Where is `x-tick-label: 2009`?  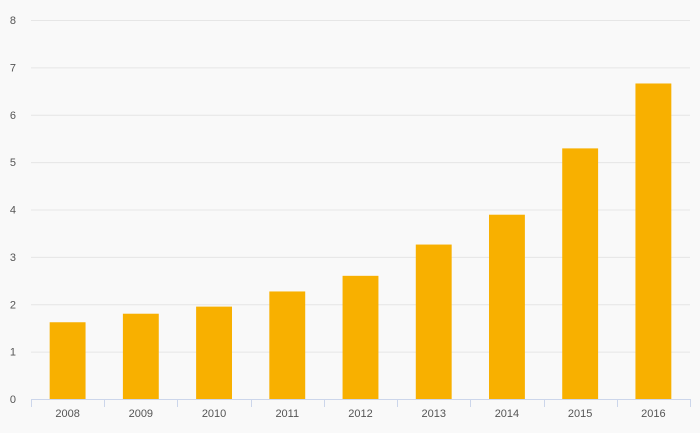
x-tick-label: 2009 is located at coordinates (141, 414).